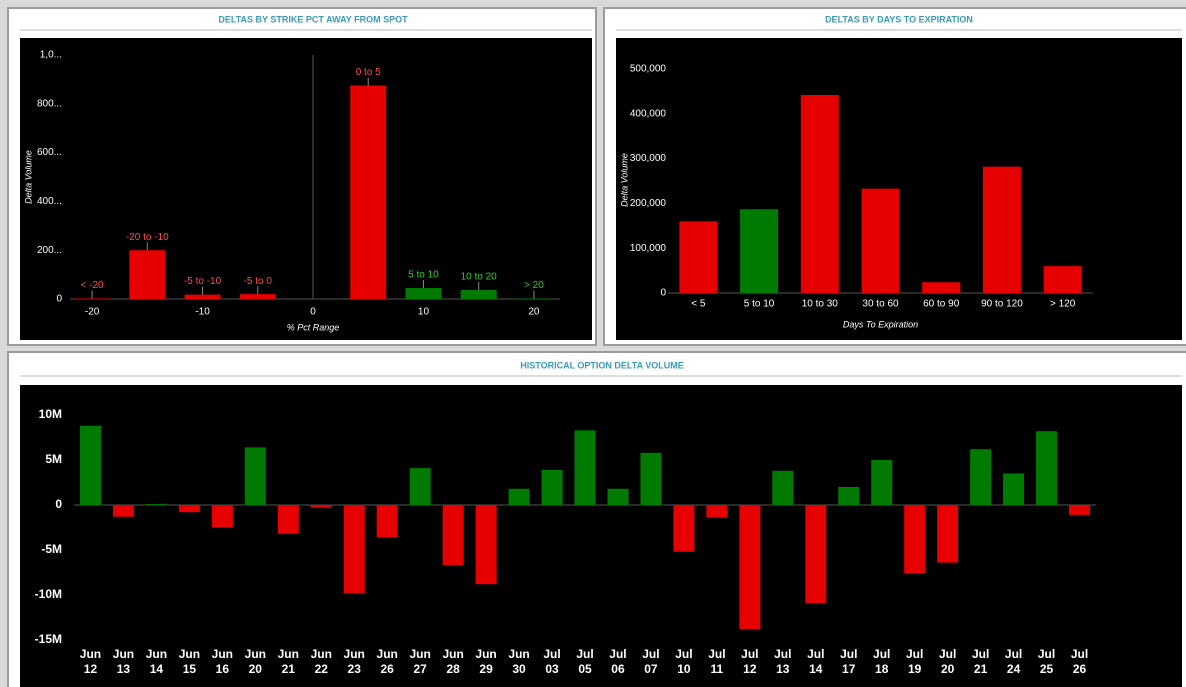 This screenshot has height=687, width=1186. Describe the element at coordinates (258, 281) in the screenshot. I see `data-label: -5 to 0` at that location.